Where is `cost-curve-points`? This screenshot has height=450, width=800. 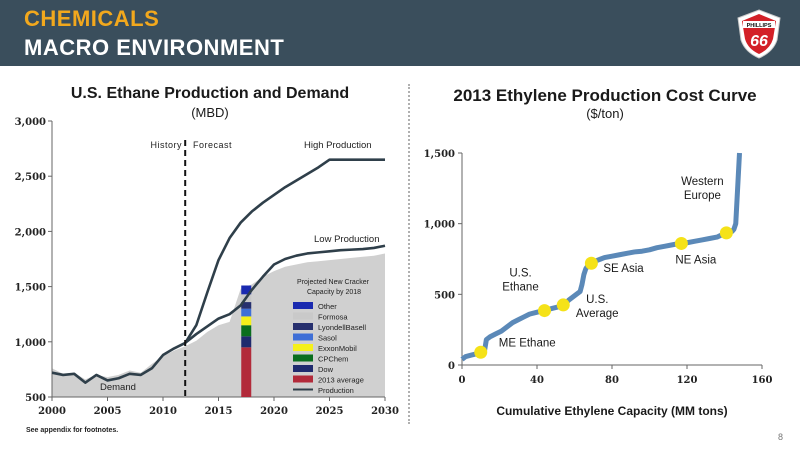 cost-curve-points is located at coordinates (603, 292).